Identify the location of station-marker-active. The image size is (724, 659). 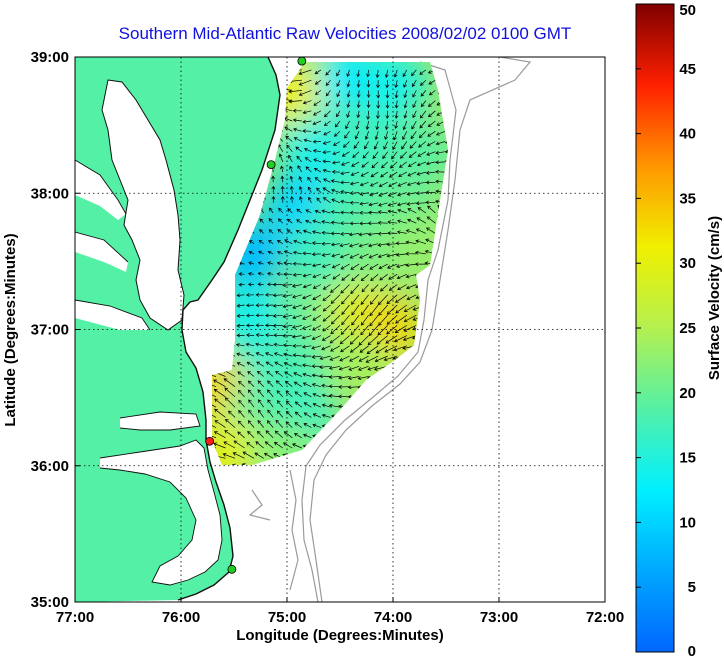
(232, 569).